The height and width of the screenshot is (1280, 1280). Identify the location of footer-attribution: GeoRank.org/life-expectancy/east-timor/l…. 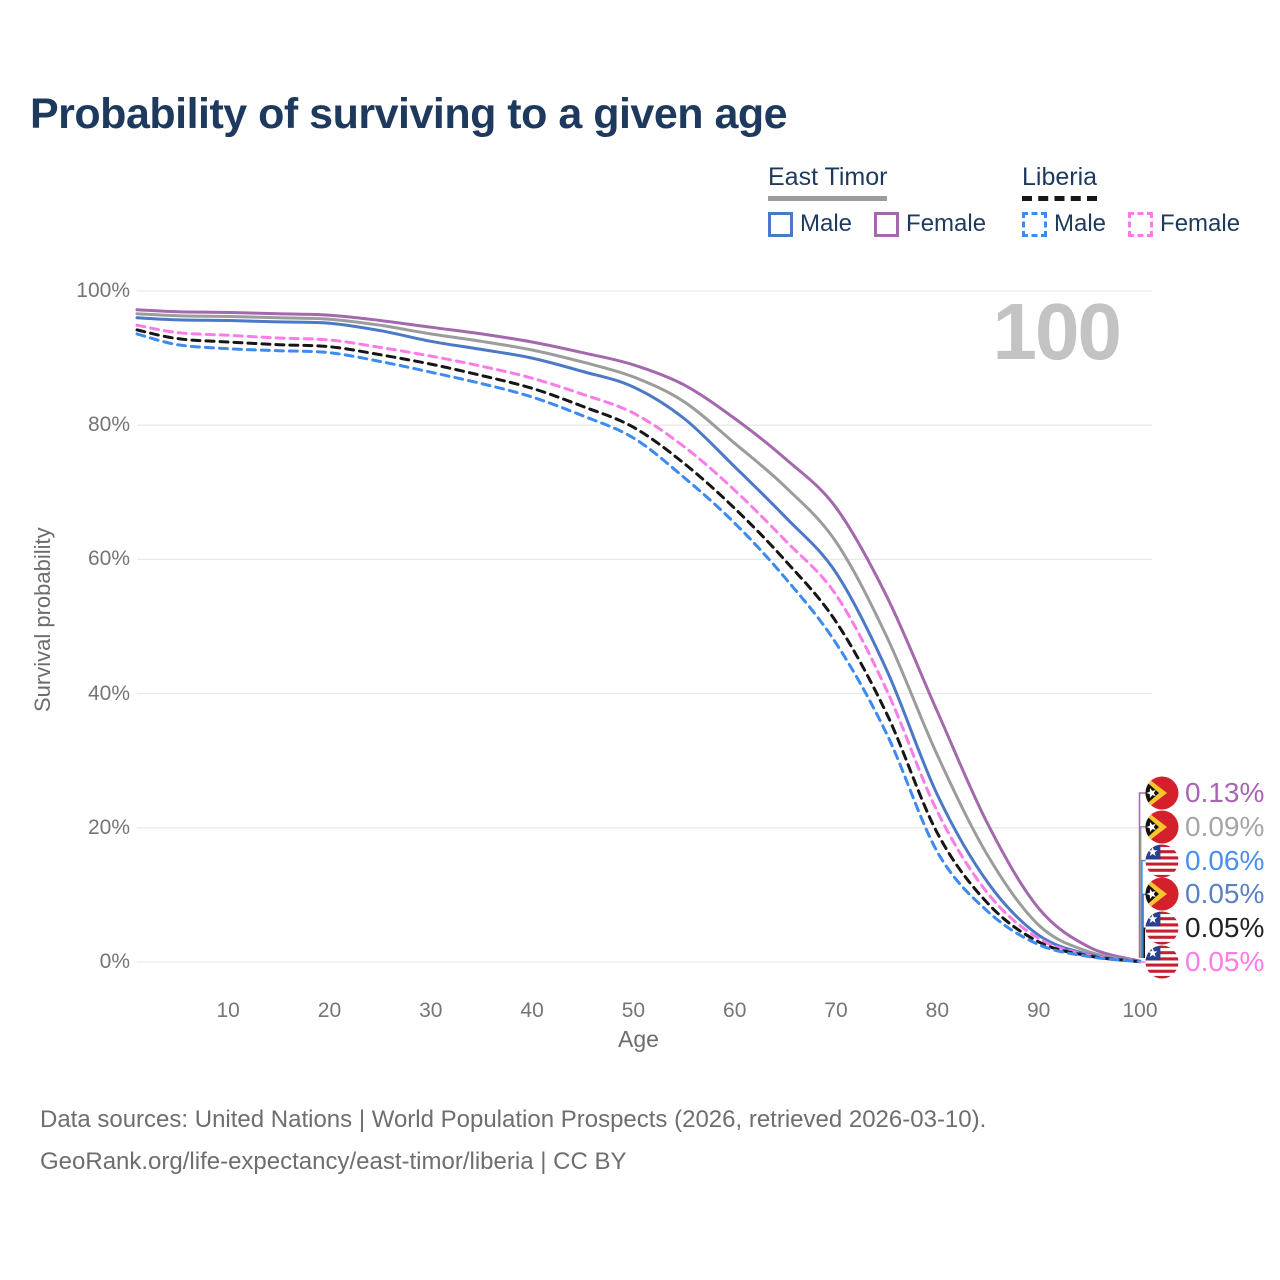
(333, 1161).